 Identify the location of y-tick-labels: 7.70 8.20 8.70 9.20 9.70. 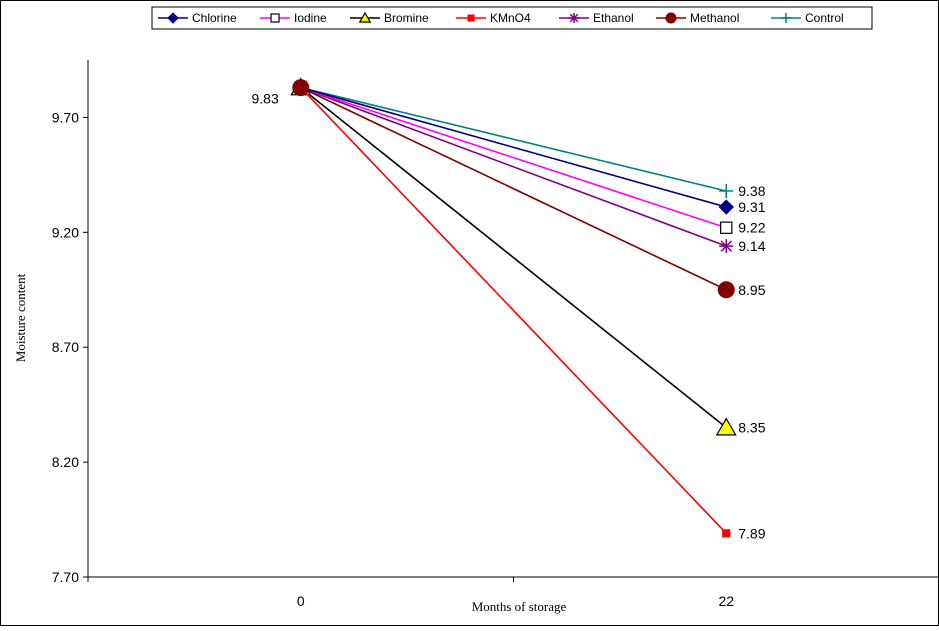
(65, 347).